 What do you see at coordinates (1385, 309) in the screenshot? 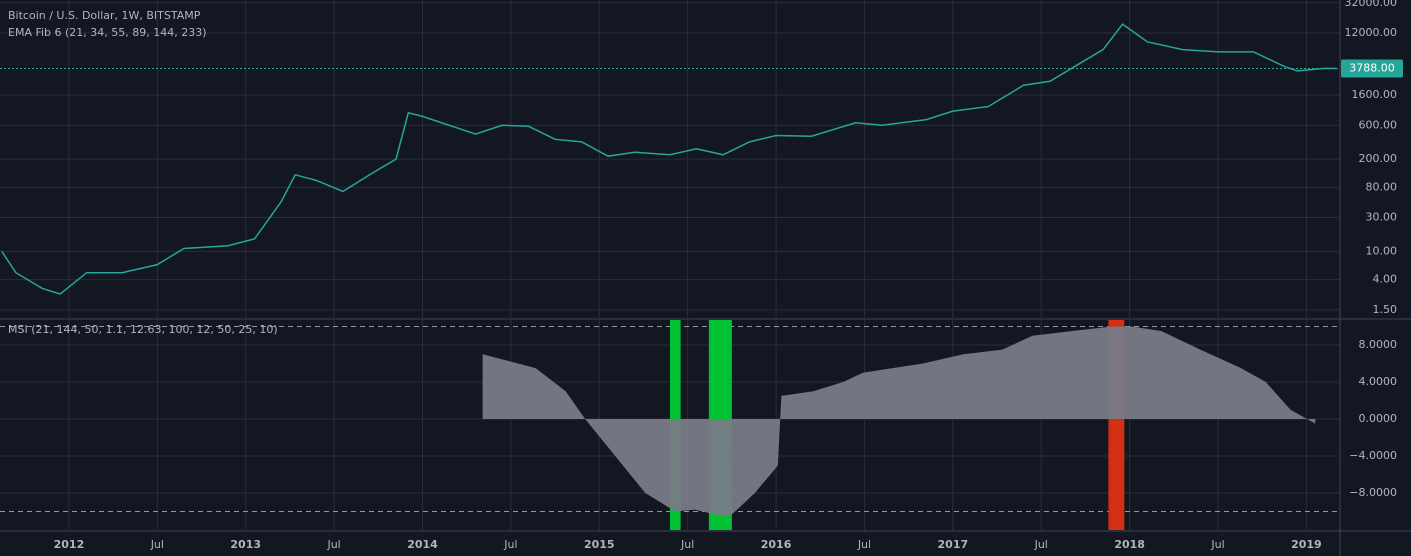
I see `y-tick-label: 1.50` at bounding box center [1385, 309].